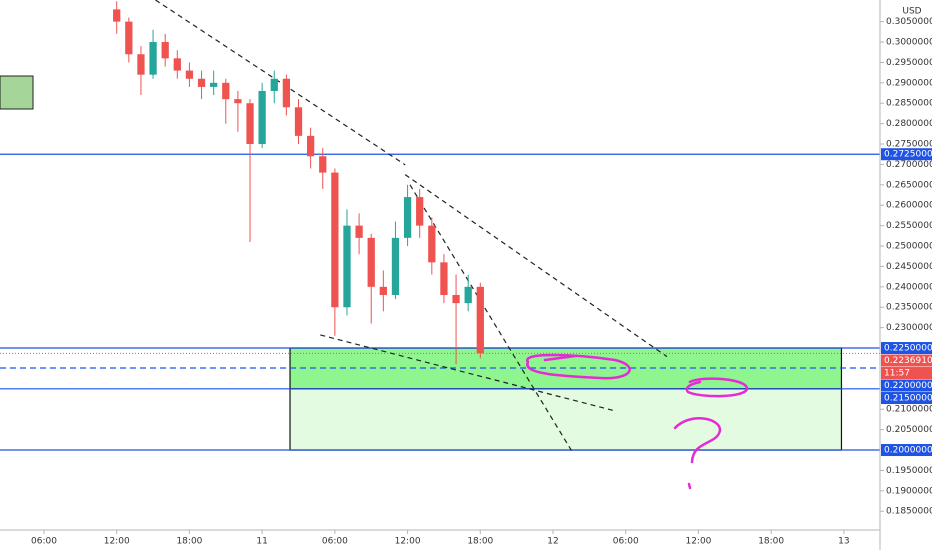 This screenshot has height=550, width=932. I want to click on last-price-label-box, so click(906, 360).